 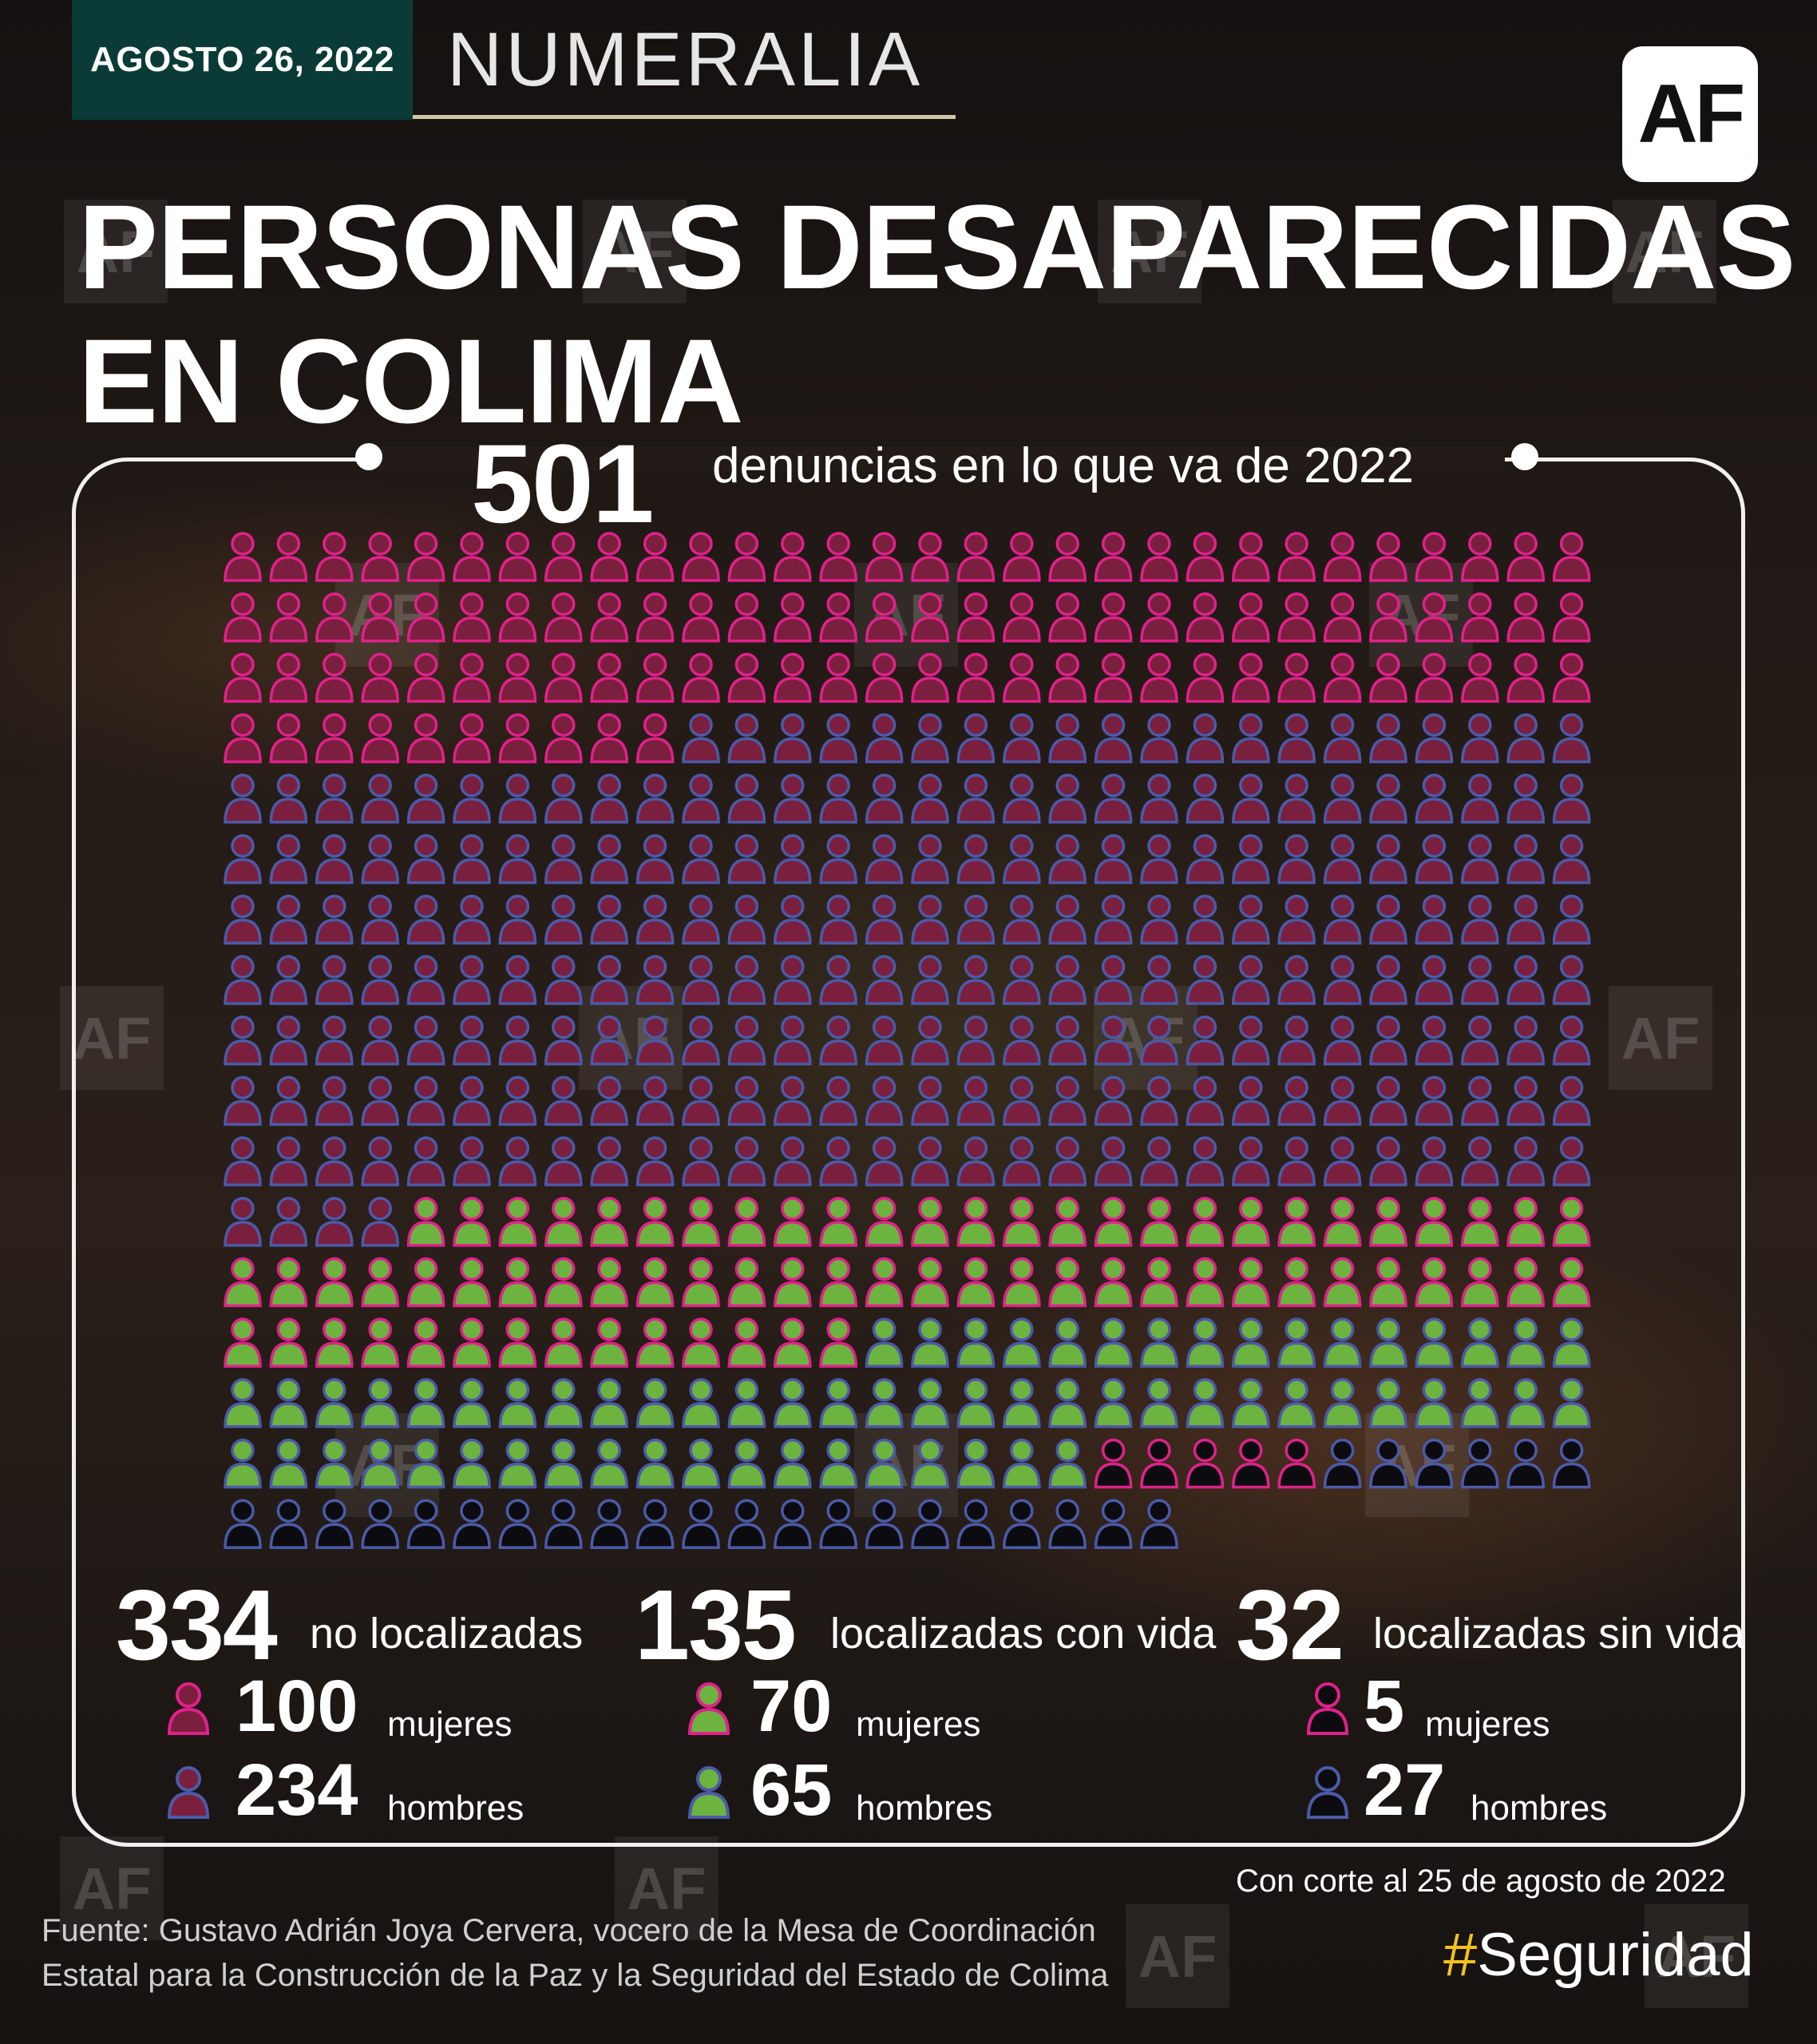 I want to click on title-line-2: EN COLIMA, so click(x=411, y=381).